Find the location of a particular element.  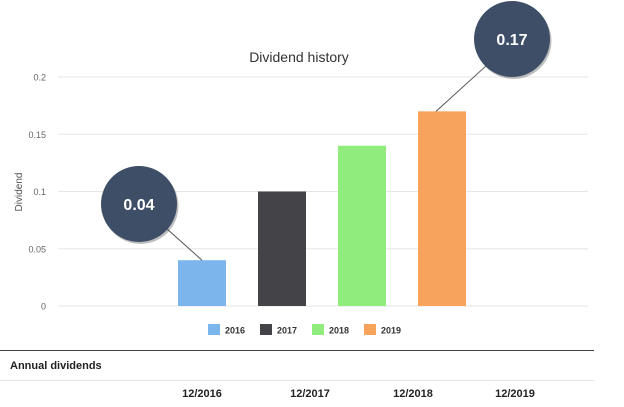

y-tick-label: 0.2 is located at coordinates (39, 78).